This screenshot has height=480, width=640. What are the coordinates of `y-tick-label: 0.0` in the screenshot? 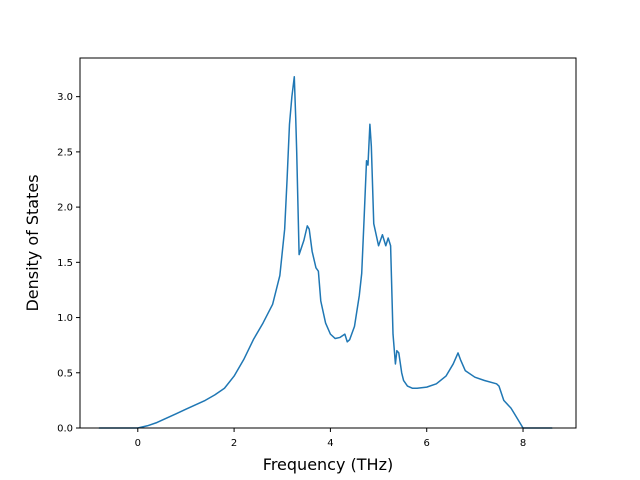 It's located at (65, 429).